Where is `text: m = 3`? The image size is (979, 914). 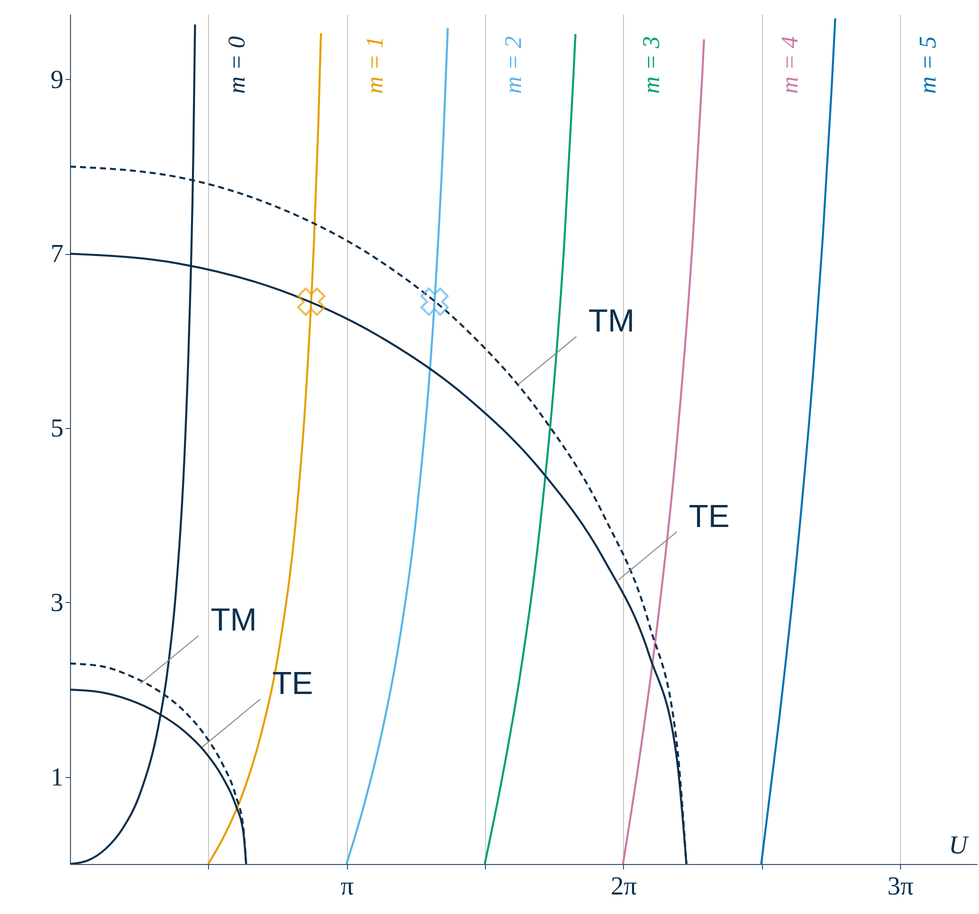
text: m = 3 is located at coordinates (652, 65).